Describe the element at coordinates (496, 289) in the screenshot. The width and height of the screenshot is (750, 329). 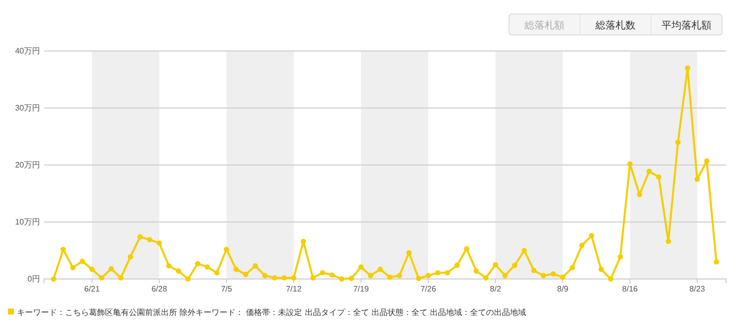
I see `x-tick-label: 8/2` at that location.